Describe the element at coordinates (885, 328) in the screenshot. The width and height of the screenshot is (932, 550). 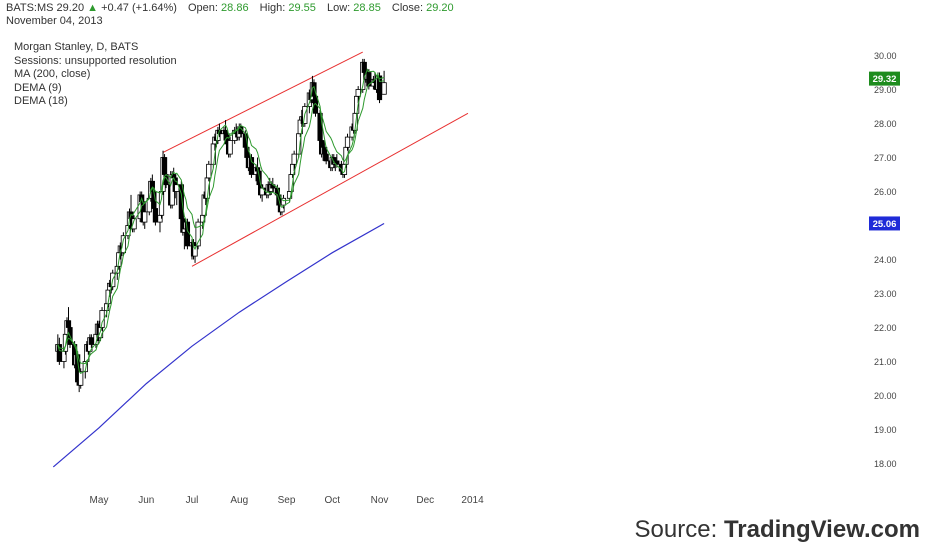
I see `y-tick-label: 22.00` at that location.